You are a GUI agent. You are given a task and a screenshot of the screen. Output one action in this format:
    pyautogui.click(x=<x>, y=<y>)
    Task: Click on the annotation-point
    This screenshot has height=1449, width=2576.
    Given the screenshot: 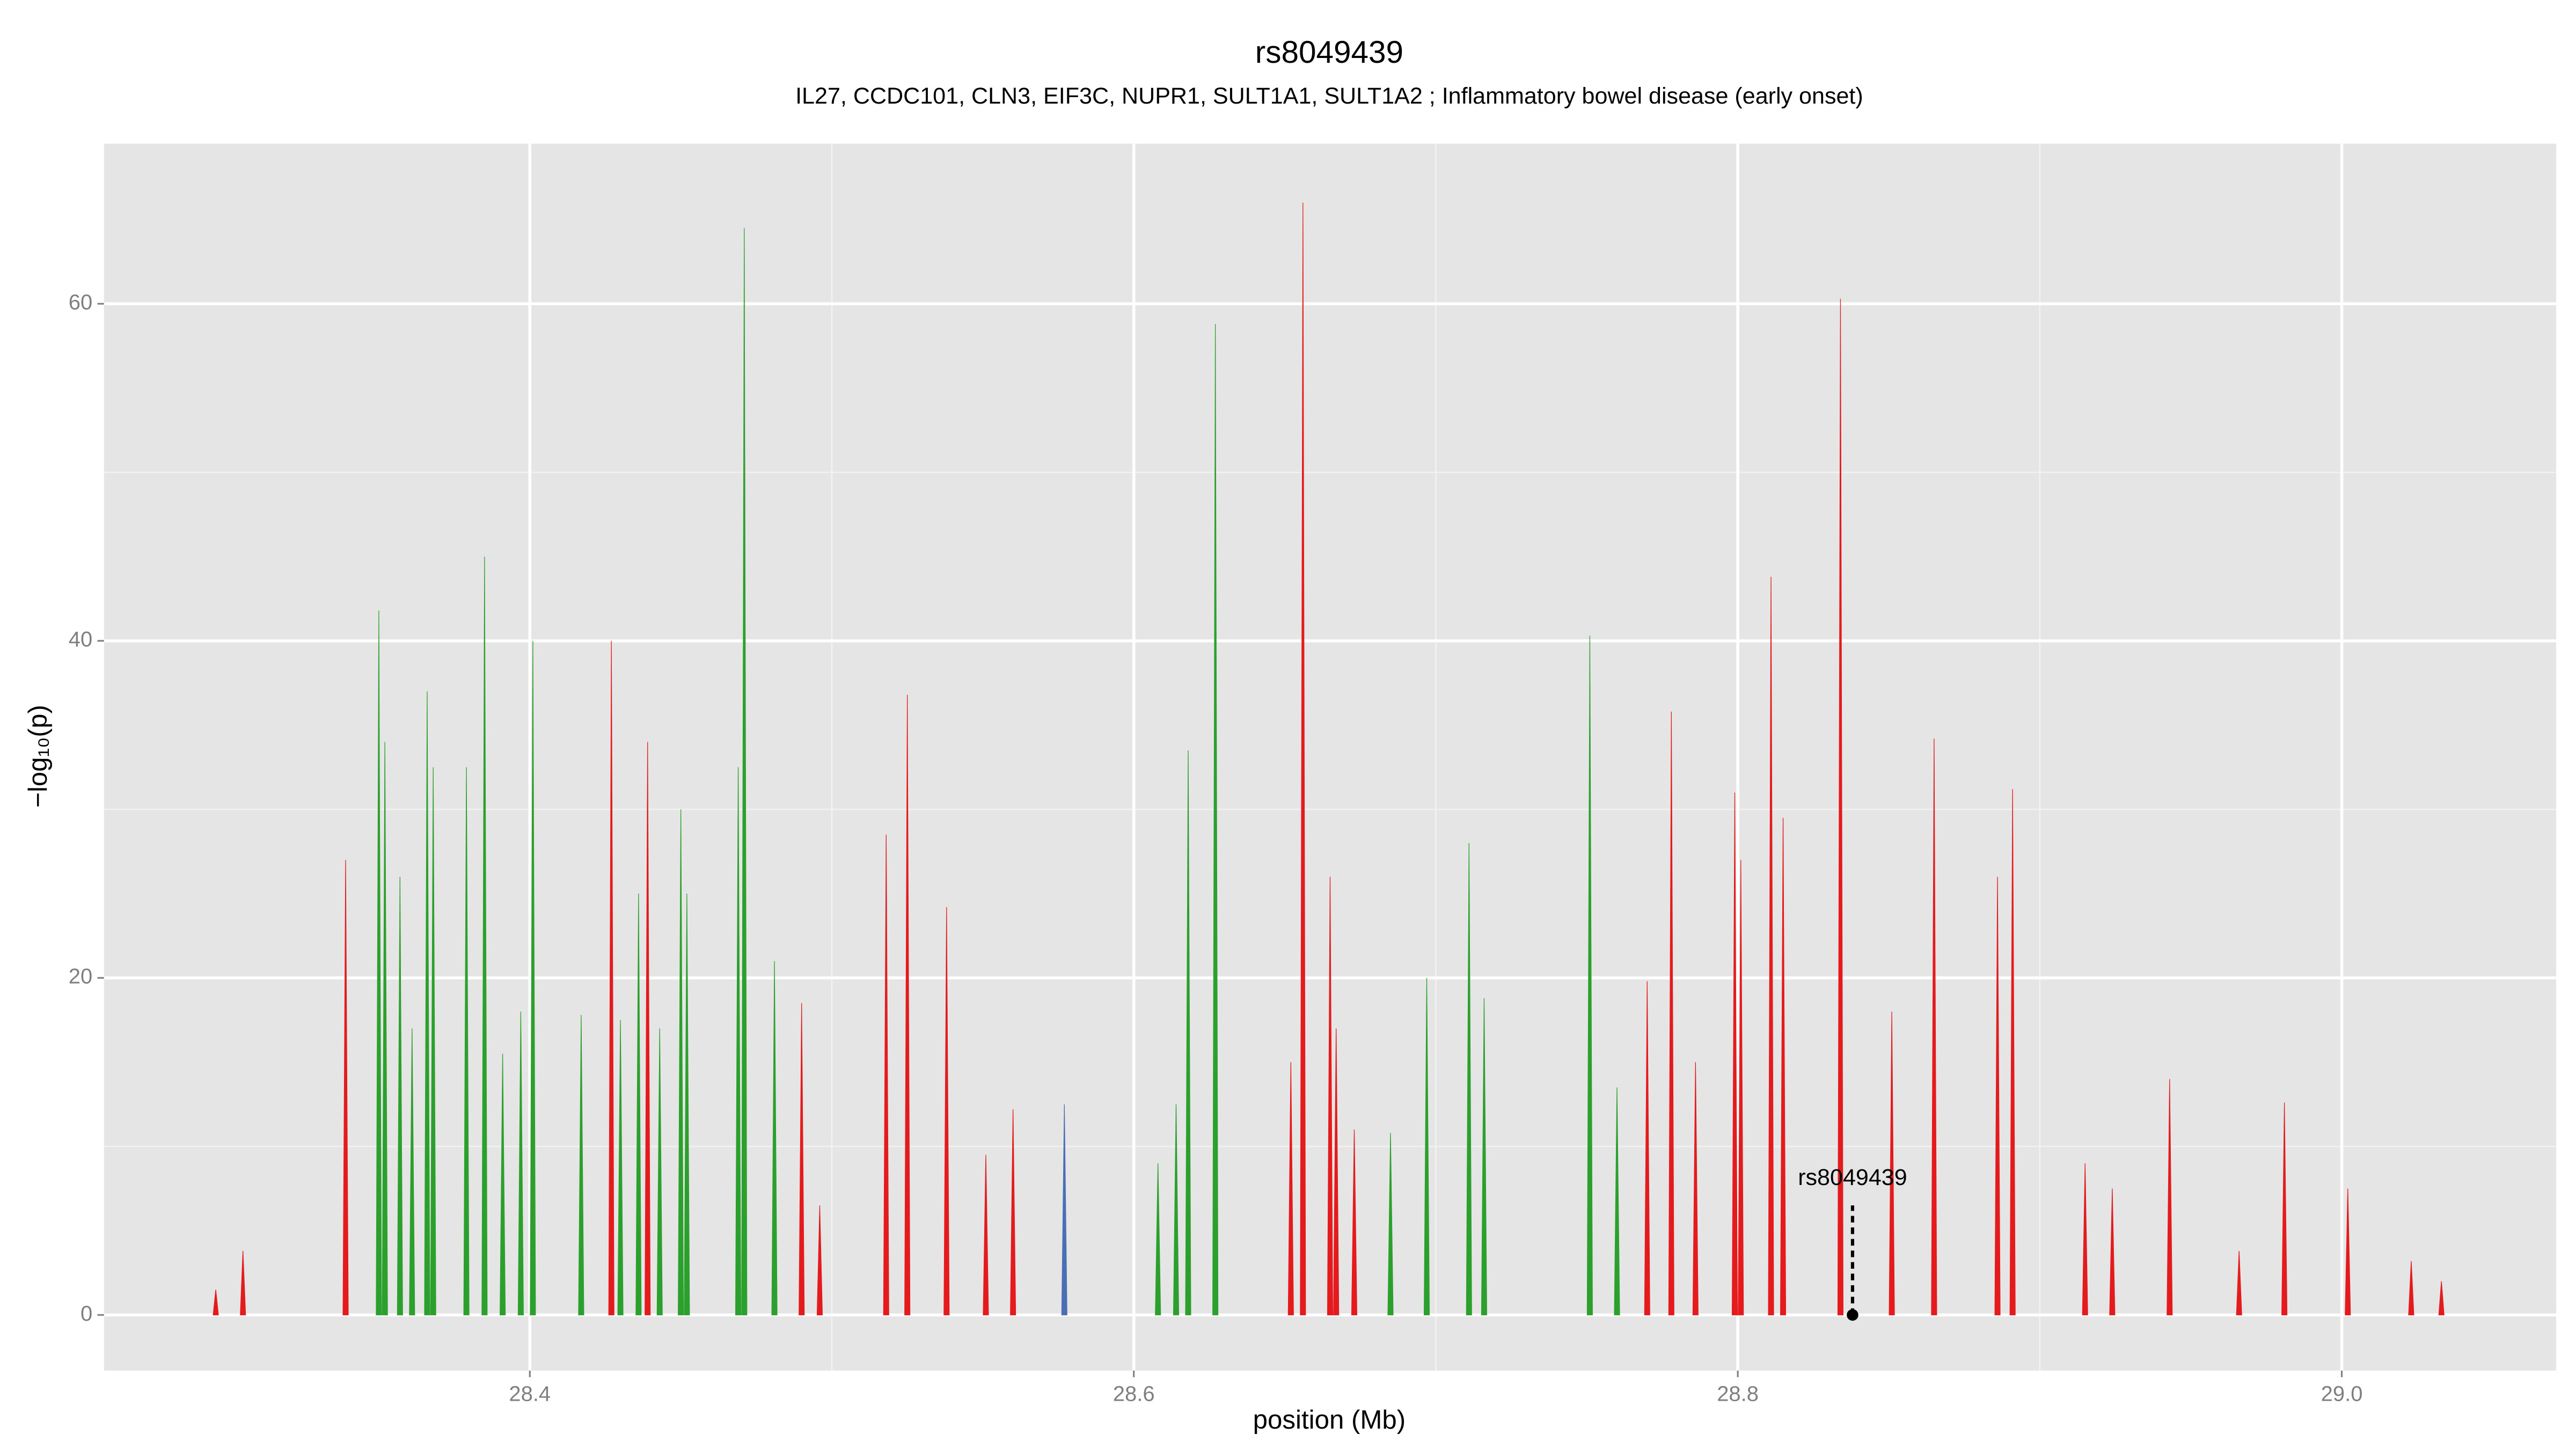 What is the action you would take?
    pyautogui.click(x=1852, y=1315)
    